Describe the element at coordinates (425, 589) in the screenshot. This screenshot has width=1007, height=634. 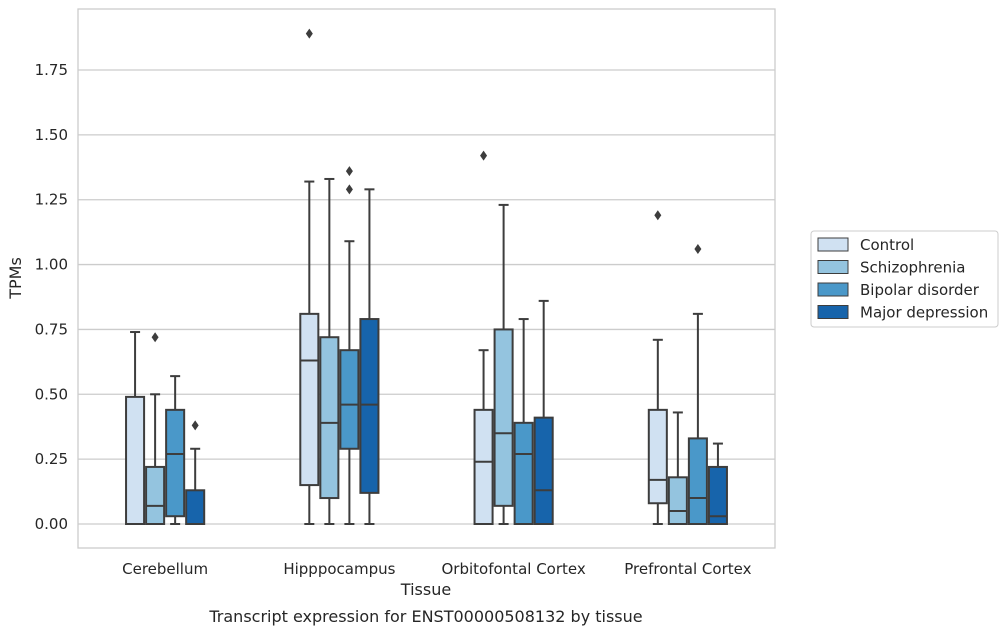
I see `x-axis-title: Tissue` at that location.